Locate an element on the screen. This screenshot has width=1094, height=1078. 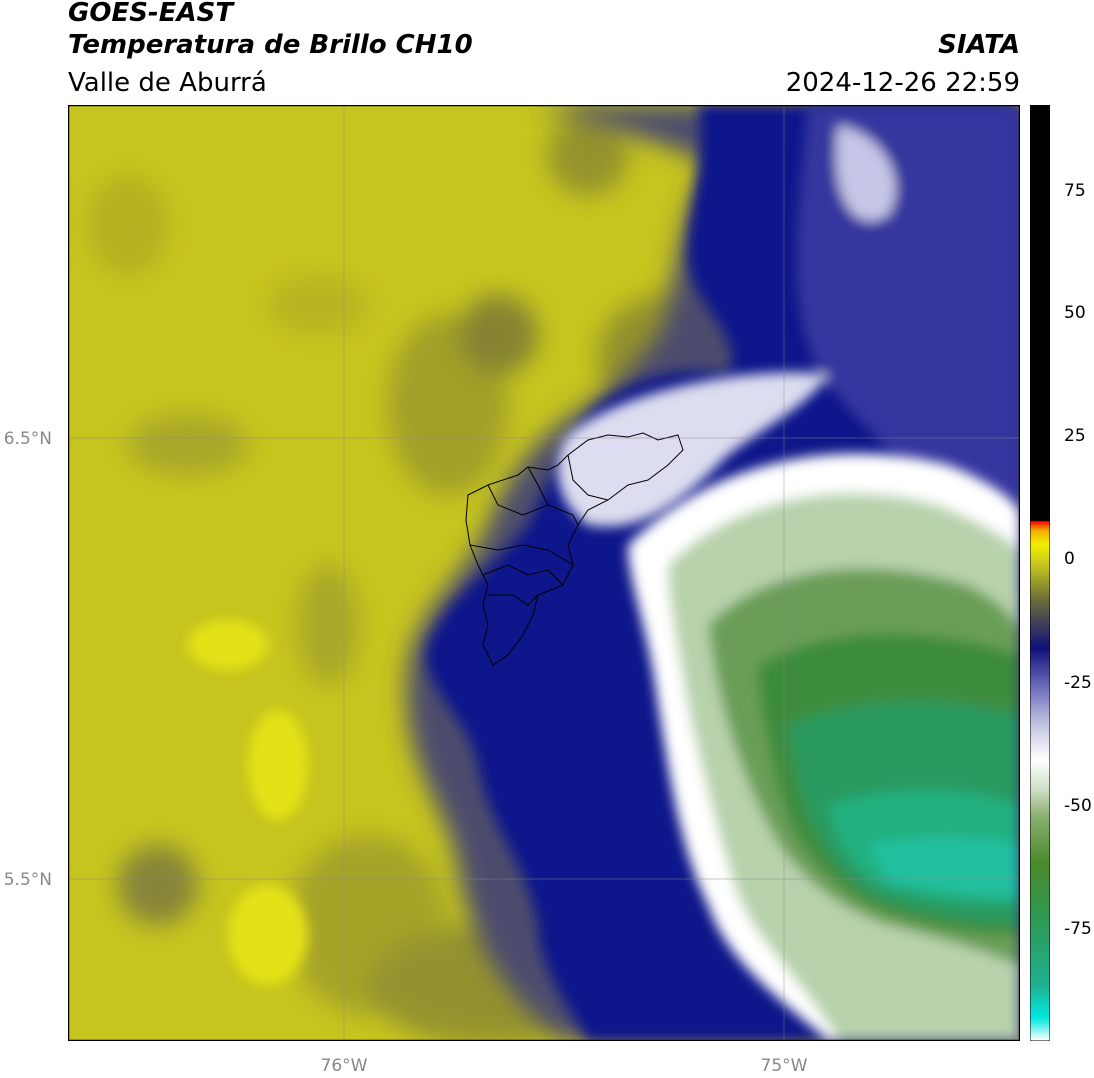
title-satellite: GOES-EAST is located at coordinates (151, 14).